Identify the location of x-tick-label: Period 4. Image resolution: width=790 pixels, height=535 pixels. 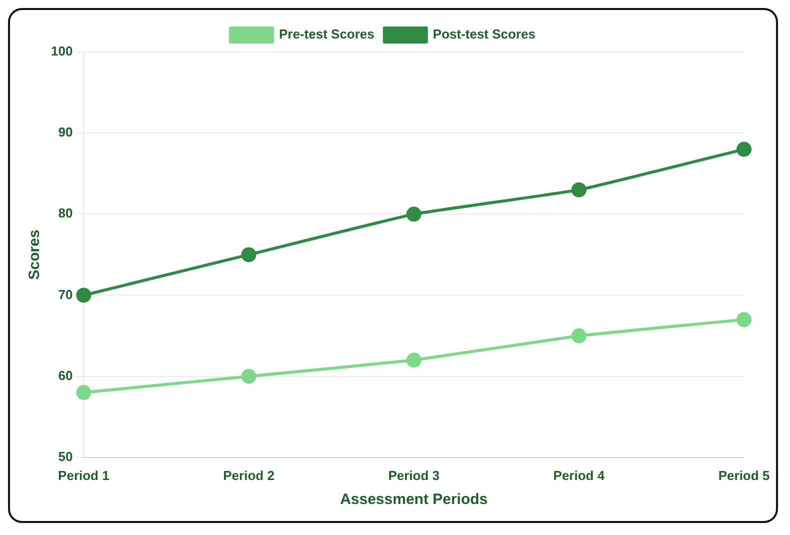
(579, 475).